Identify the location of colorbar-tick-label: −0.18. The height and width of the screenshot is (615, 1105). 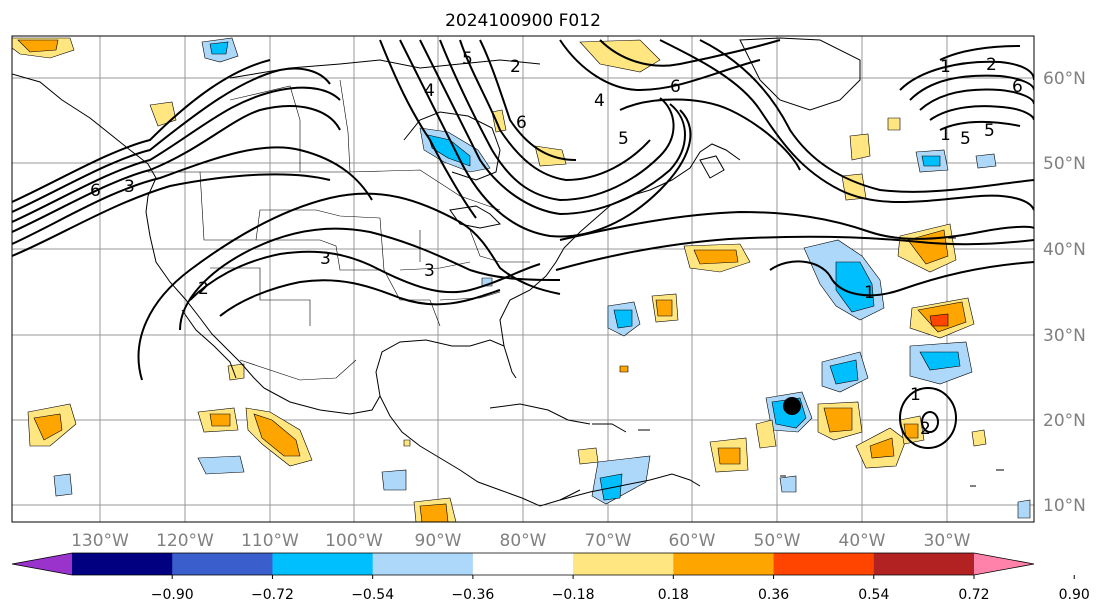
(573, 595).